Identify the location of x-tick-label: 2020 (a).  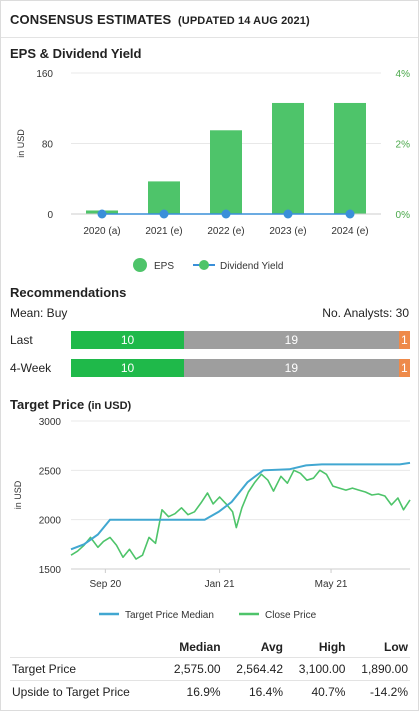
(101, 231).